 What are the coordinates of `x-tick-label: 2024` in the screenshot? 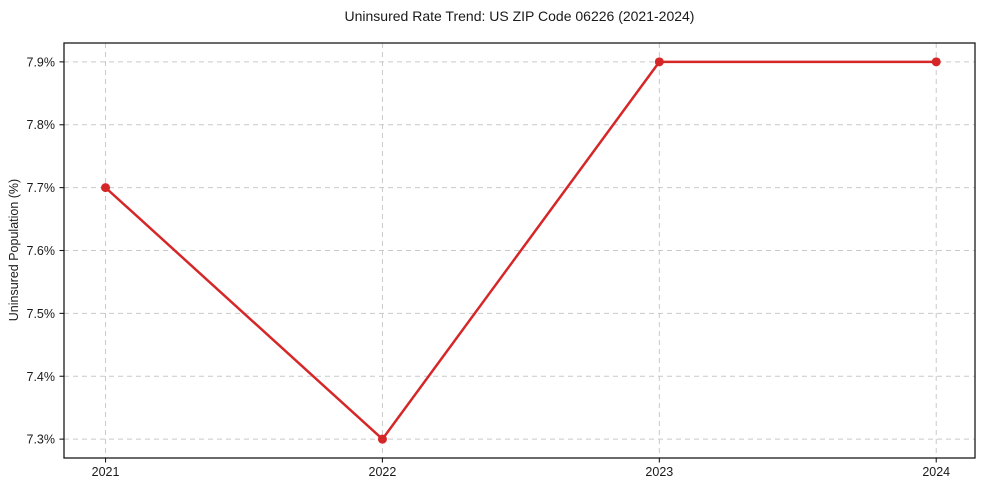 It's located at (936, 472).